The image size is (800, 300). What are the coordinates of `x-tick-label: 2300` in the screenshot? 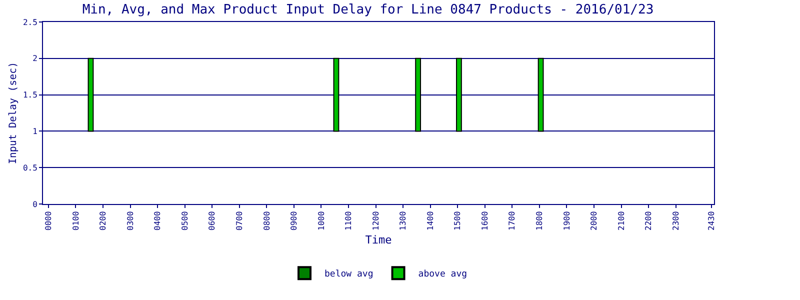 It's located at (675, 220).